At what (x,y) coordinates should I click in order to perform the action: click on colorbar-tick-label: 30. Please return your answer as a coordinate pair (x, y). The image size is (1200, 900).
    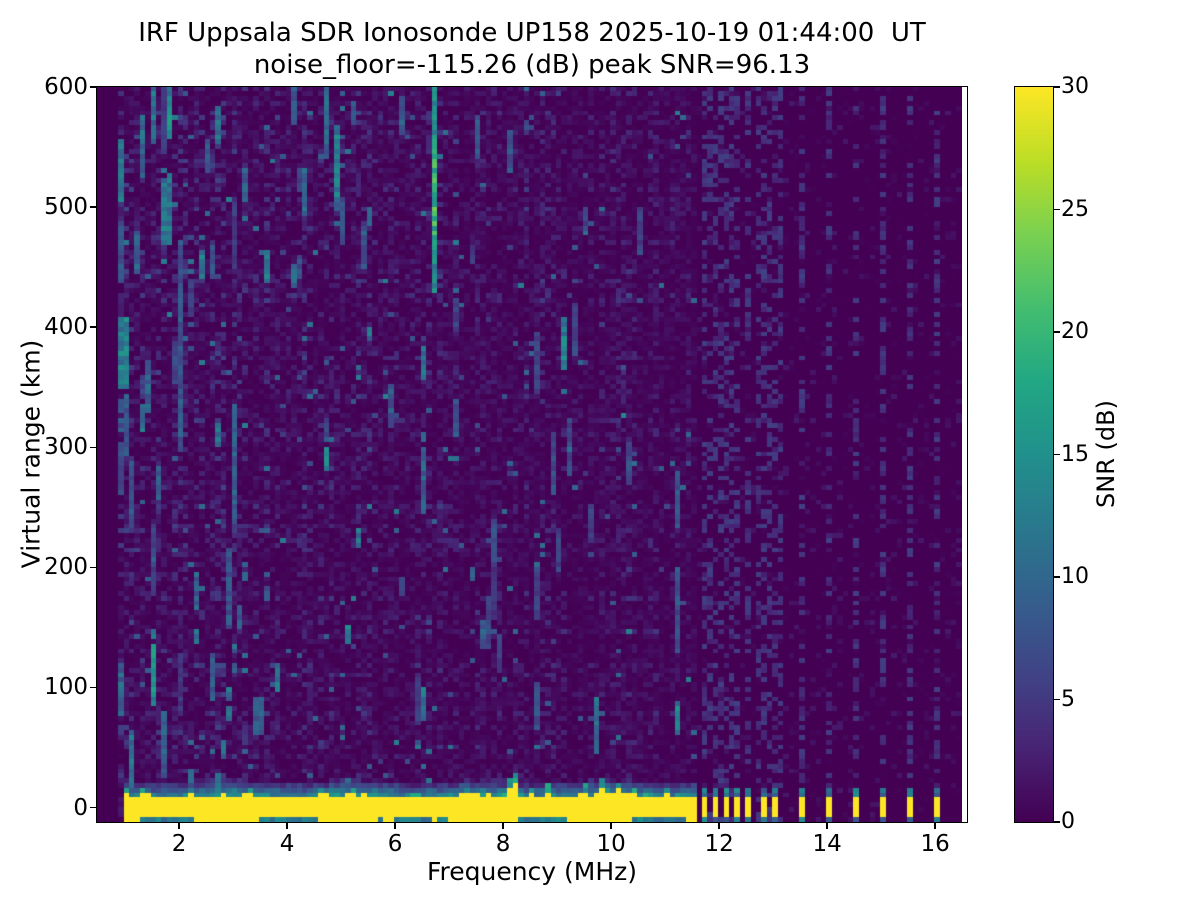
    Looking at the image, I should click on (1075, 86).